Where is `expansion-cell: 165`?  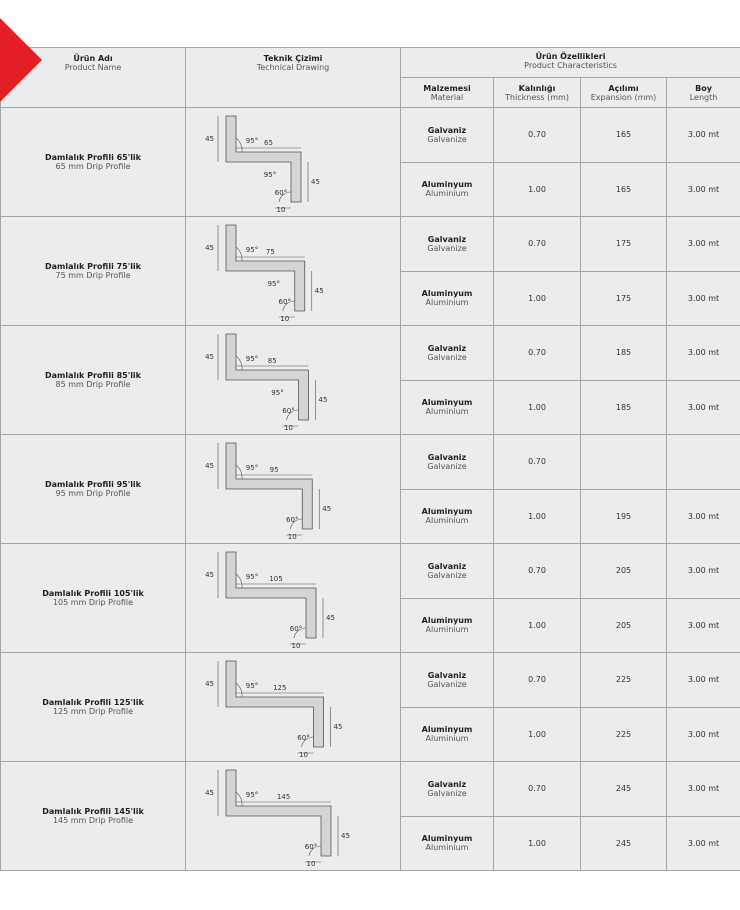 expansion-cell: 165 is located at coordinates (623, 135).